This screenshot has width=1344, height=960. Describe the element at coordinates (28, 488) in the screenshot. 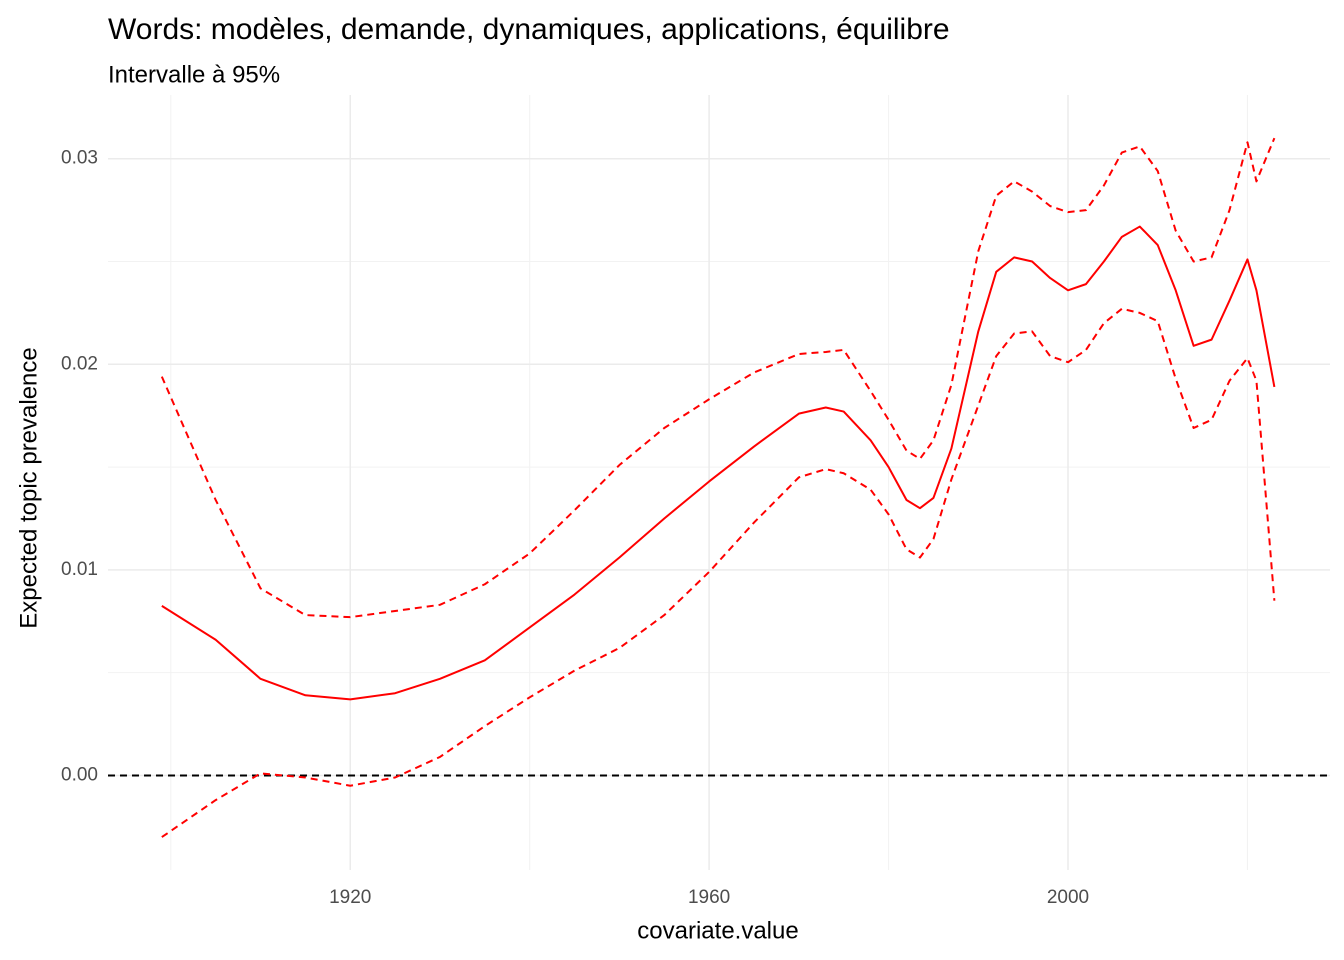

I see `y-axis-label: Expected topic prevalence` at that location.